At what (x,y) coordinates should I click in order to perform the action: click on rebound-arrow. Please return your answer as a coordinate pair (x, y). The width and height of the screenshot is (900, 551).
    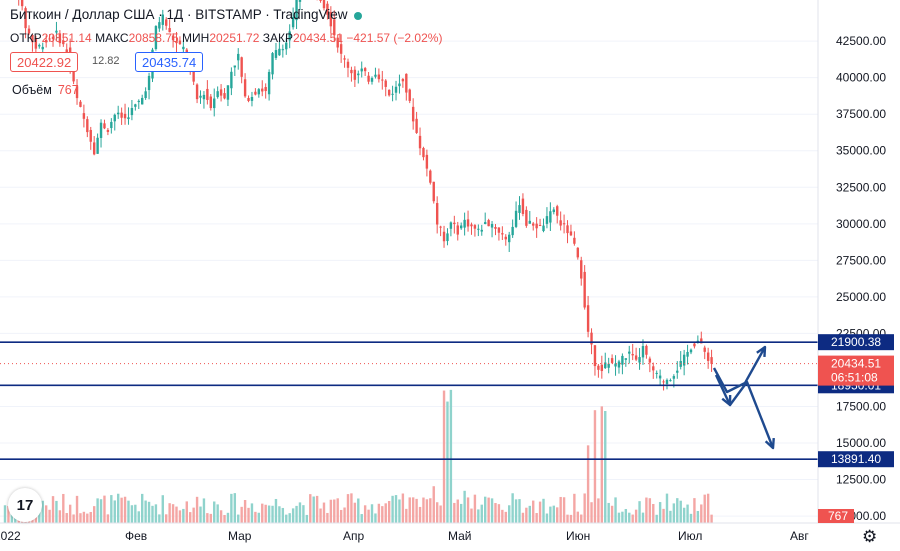
    Looking at the image, I should click on (739, 370).